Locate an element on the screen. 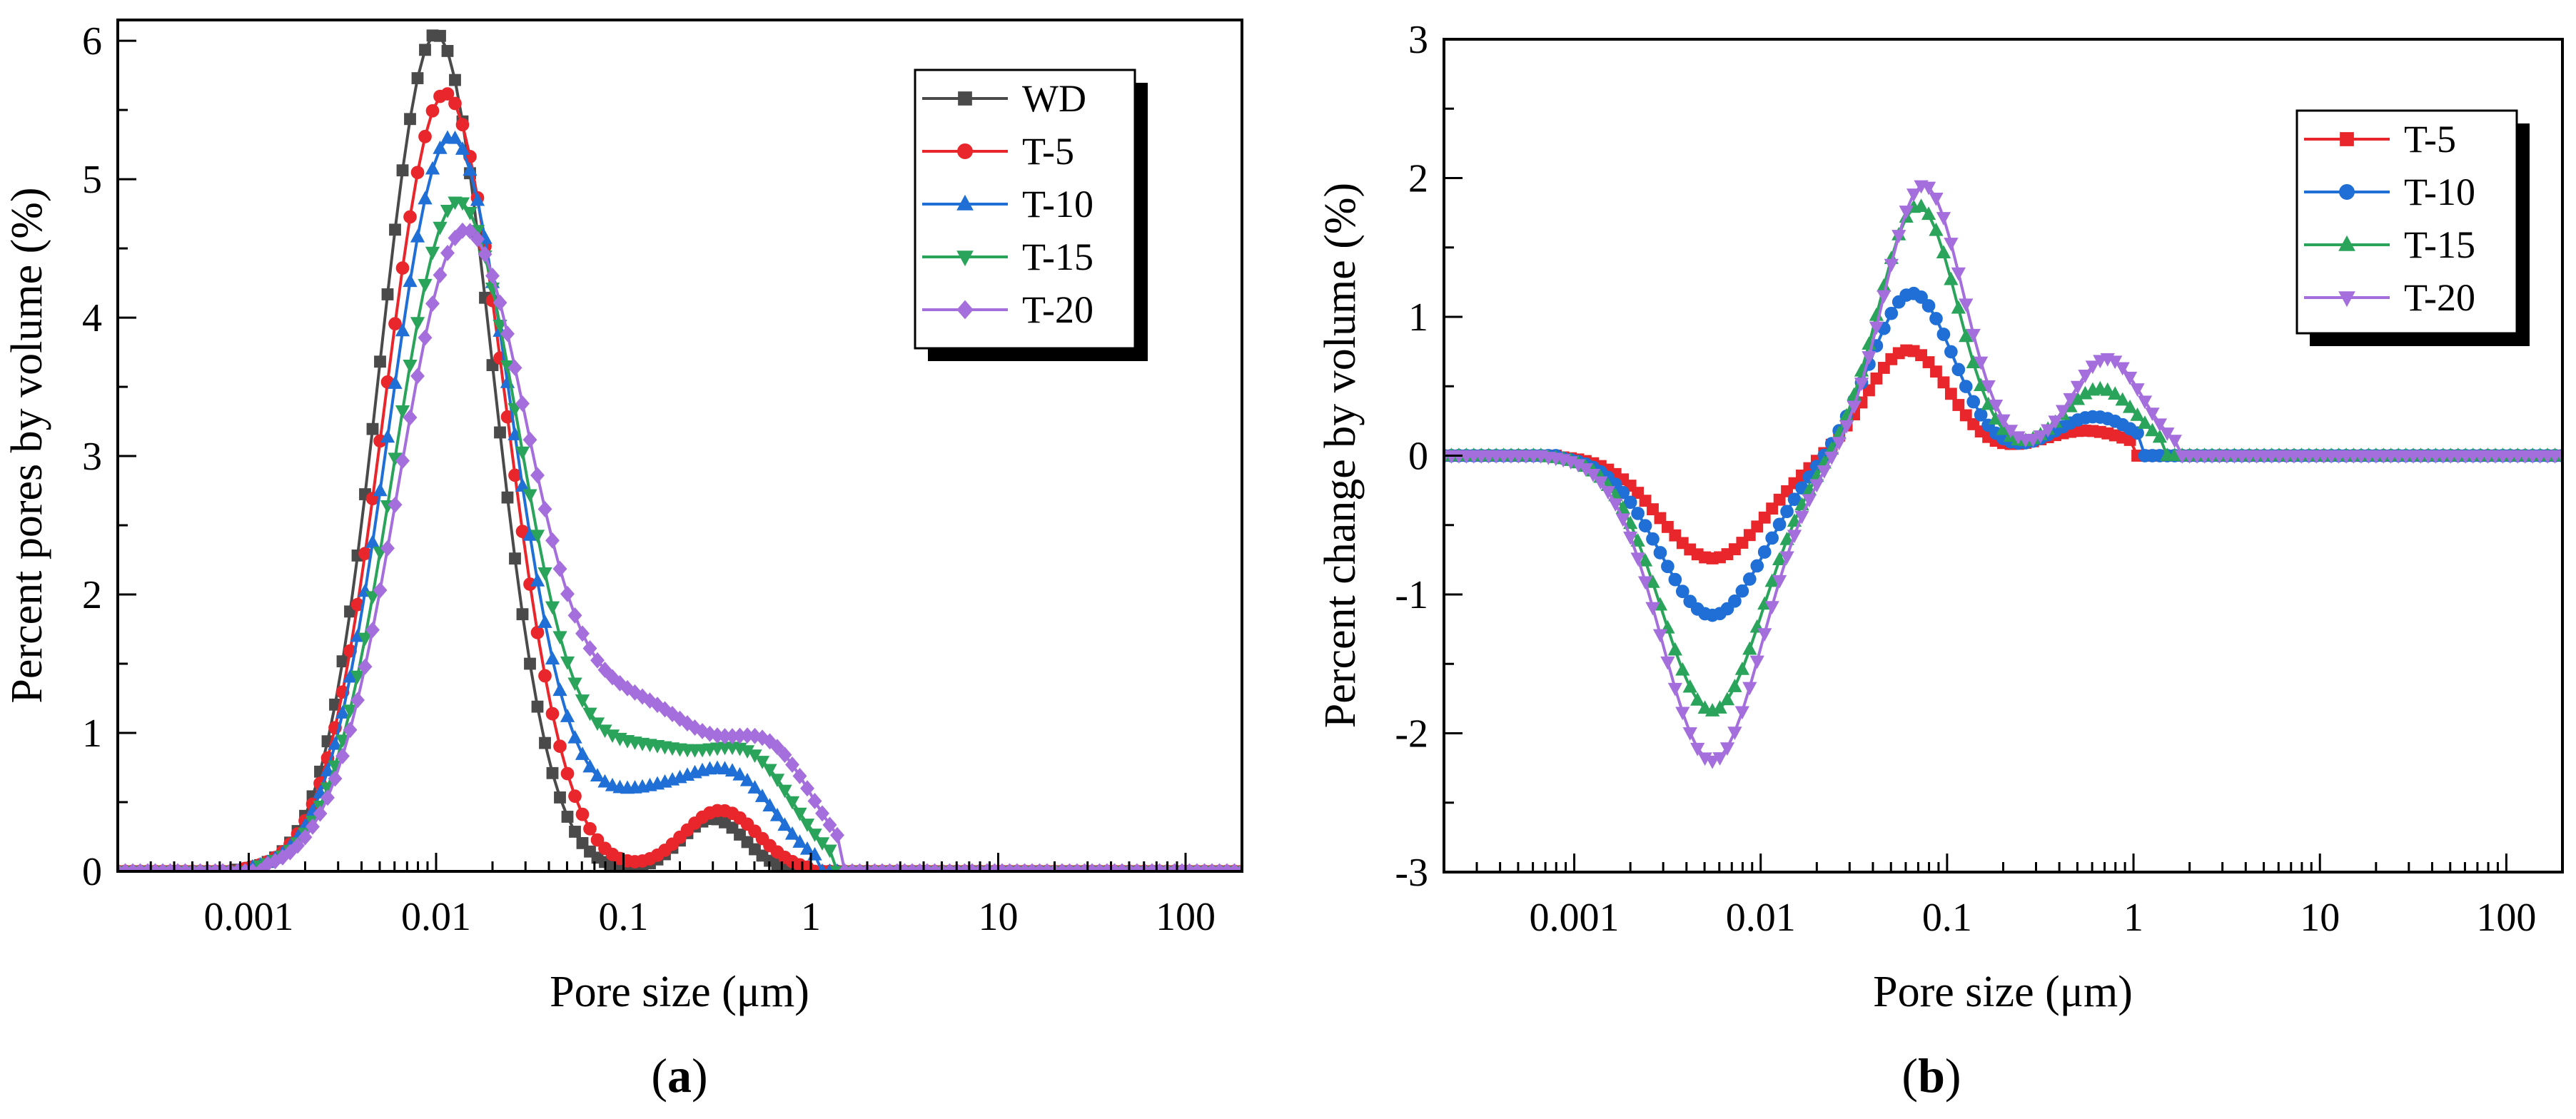 Image resolution: width=2576 pixels, height=1119 pixels. x-tick-label: 0.1 is located at coordinates (623, 917).